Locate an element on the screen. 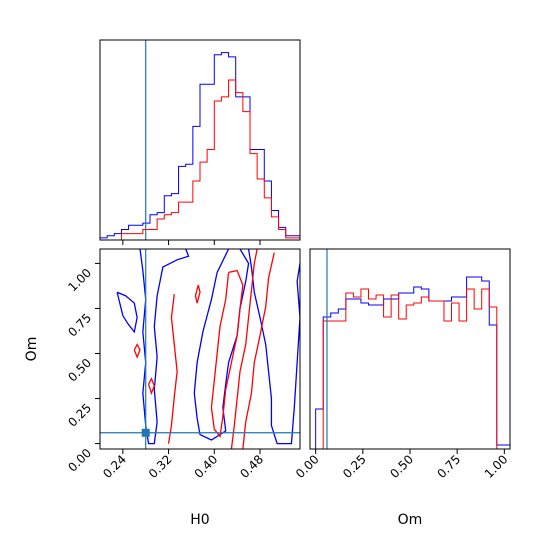 The height and width of the screenshot is (550, 550). om-histogram-frame is located at coordinates (410, 349).